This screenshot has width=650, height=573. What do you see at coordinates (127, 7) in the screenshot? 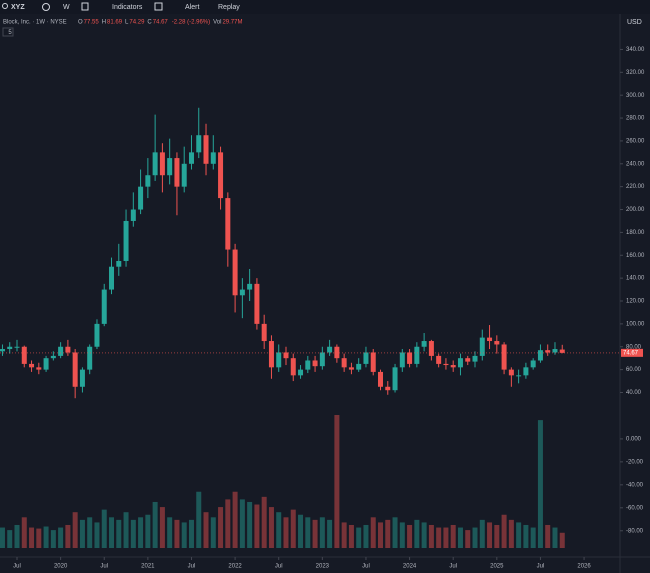
I see `indicators: Indicators` at bounding box center [127, 7].